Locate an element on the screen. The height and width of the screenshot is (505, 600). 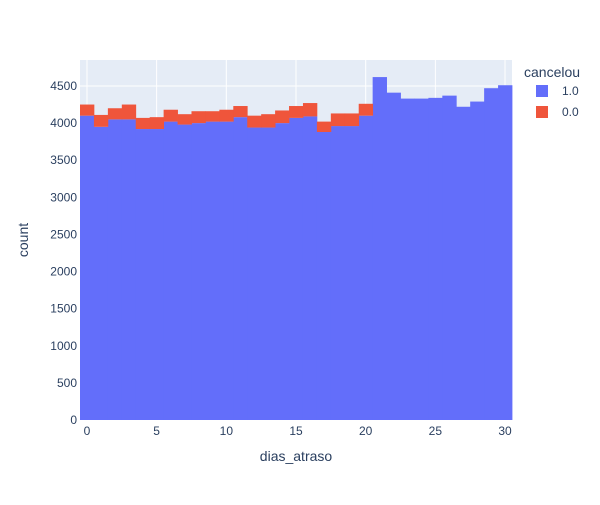
x-tick-label: 15 is located at coordinates (296, 431).